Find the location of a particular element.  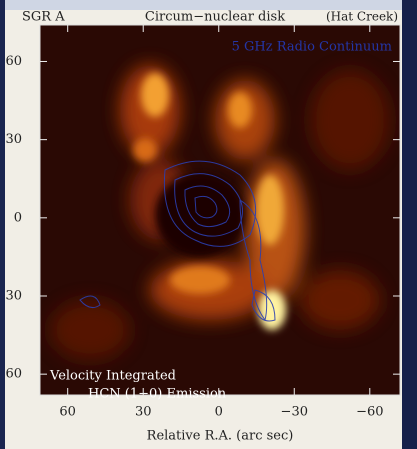

annotation: 5 GHz Radio Continuum is located at coordinates (312, 47).